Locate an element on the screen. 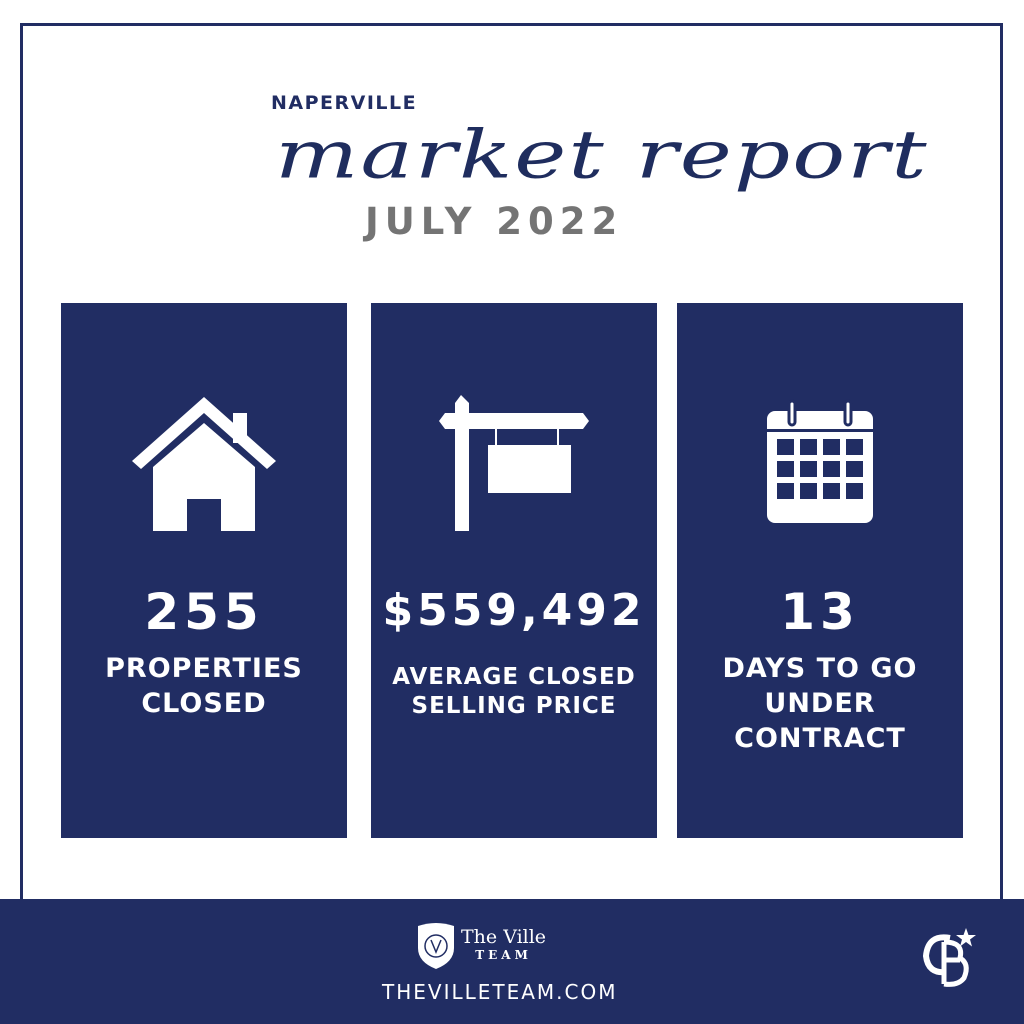  footer-bar is located at coordinates (512, 961).